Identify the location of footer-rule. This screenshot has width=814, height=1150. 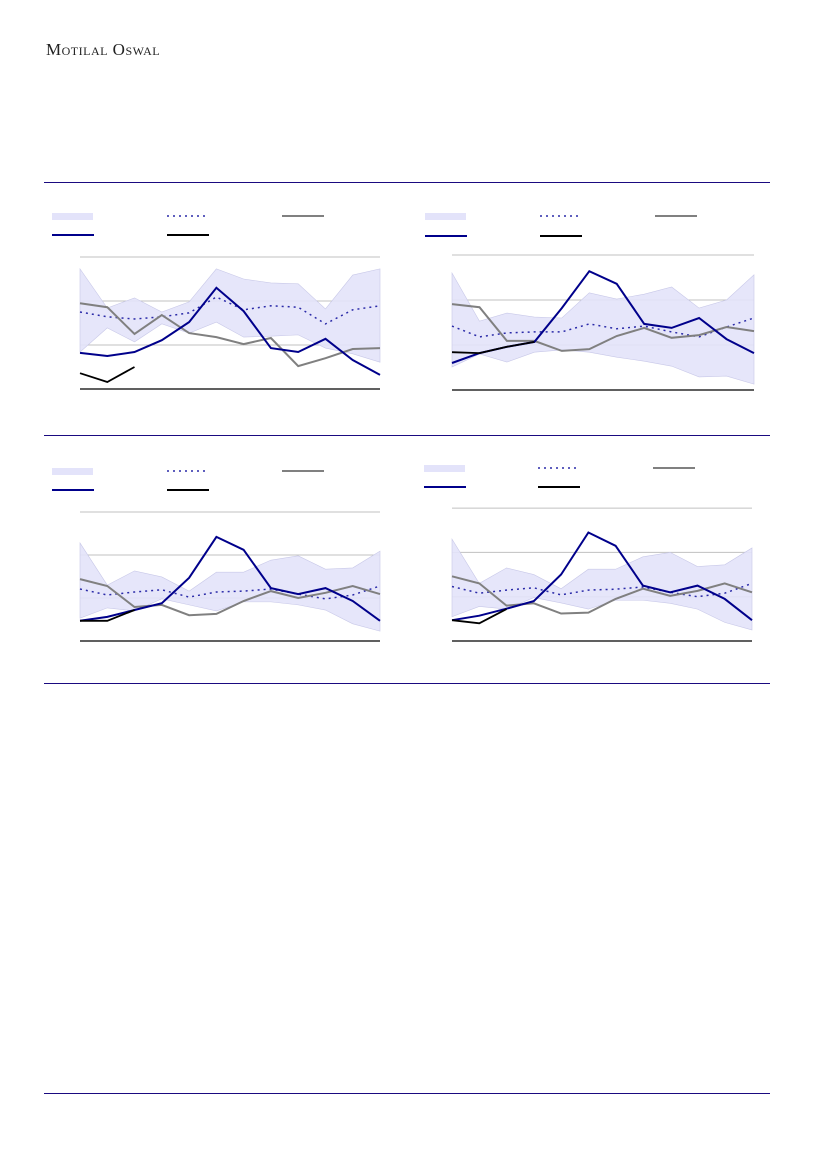
(407, 1093).